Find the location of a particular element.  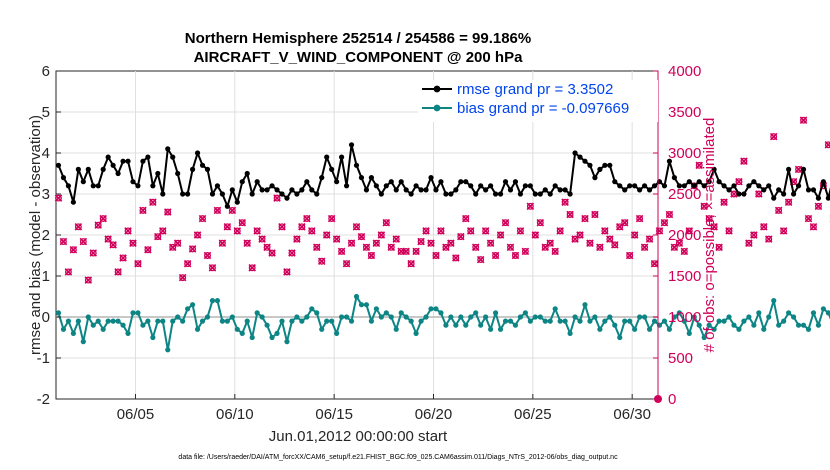

y-tick-label-left: -1 is located at coordinates (43, 358).